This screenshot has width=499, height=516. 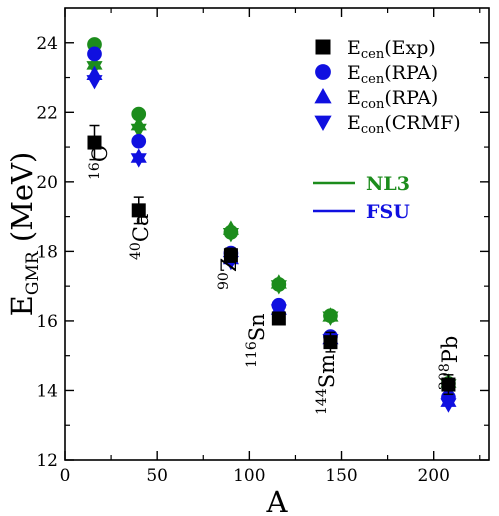 What do you see at coordinates (445, 376) in the screenshot?
I see `nucleus-mass-number: 208` at bounding box center [445, 376].